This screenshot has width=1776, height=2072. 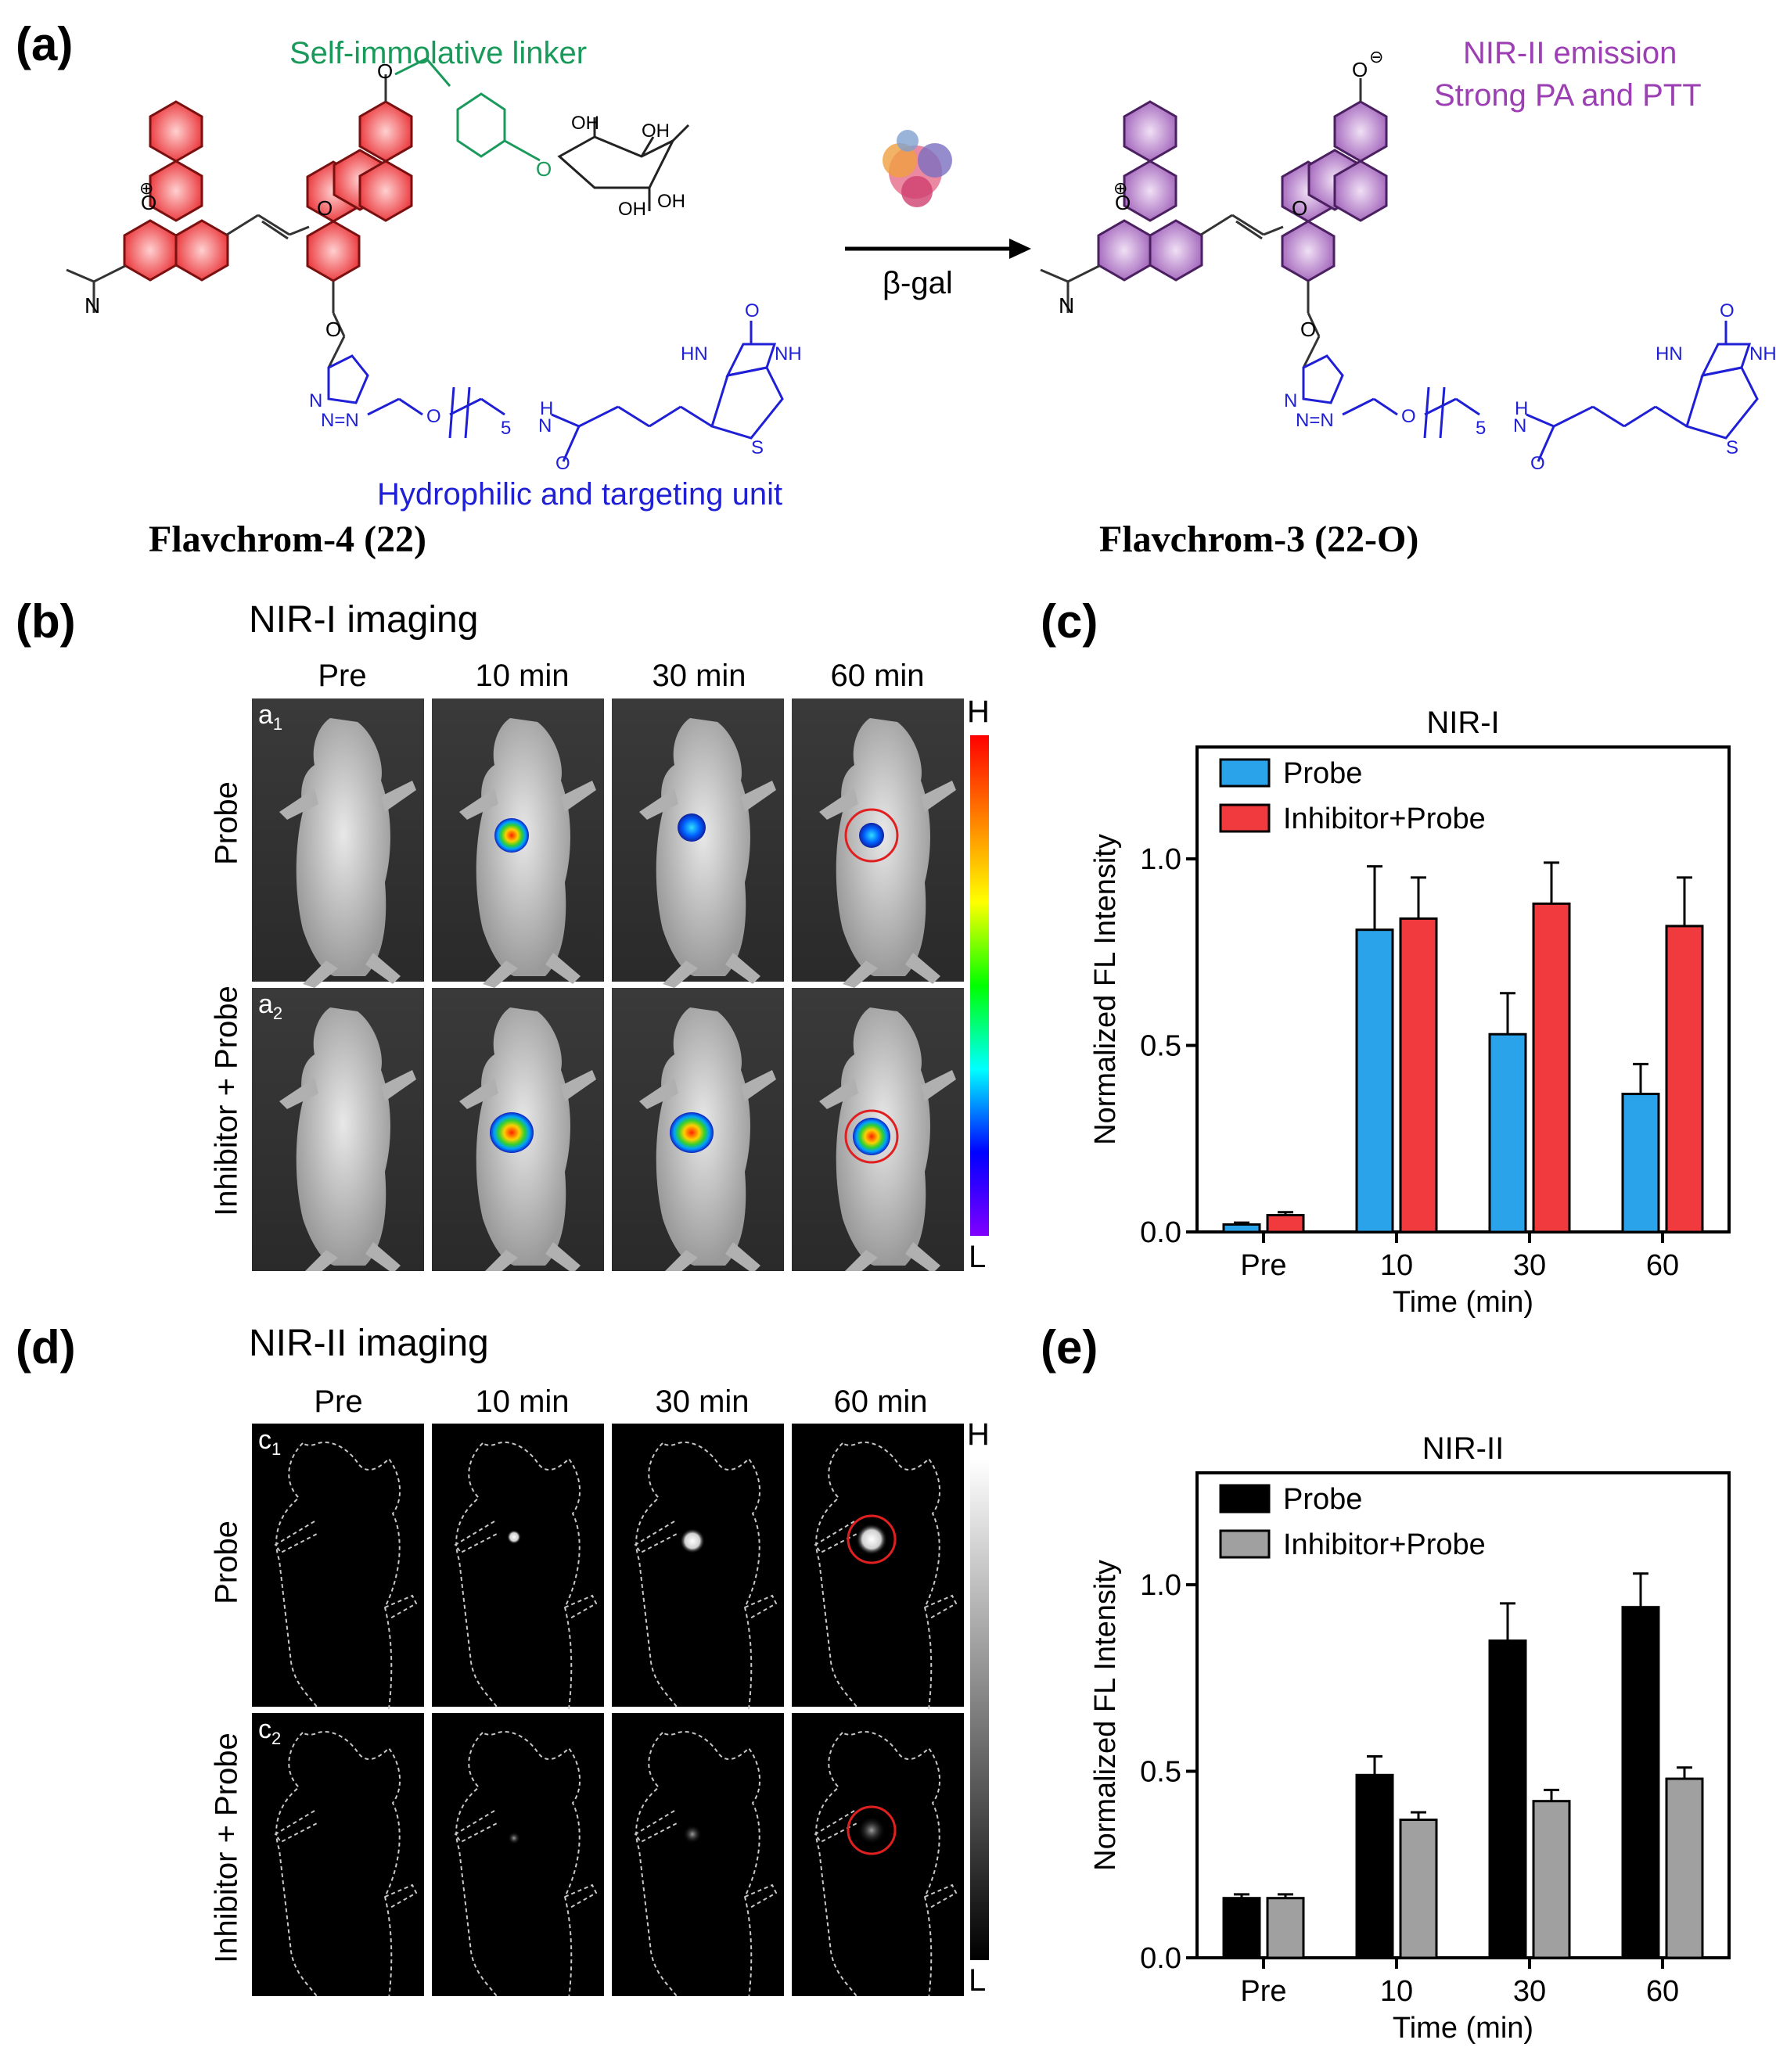 I want to click on nir1-xtick-label: 30, so click(x=1529, y=1265).